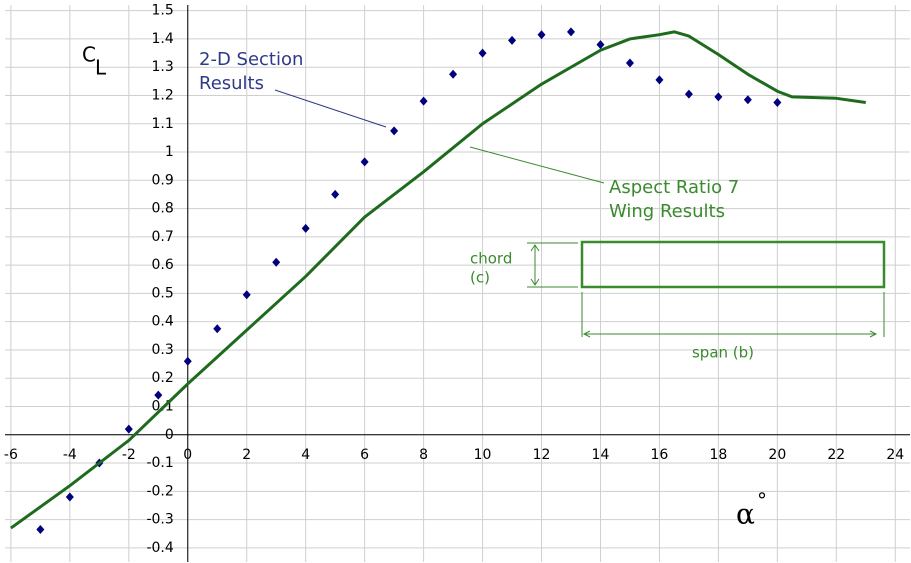  Describe the element at coordinates (101, 68) in the screenshot. I see `y-label-subscript: L` at that location.